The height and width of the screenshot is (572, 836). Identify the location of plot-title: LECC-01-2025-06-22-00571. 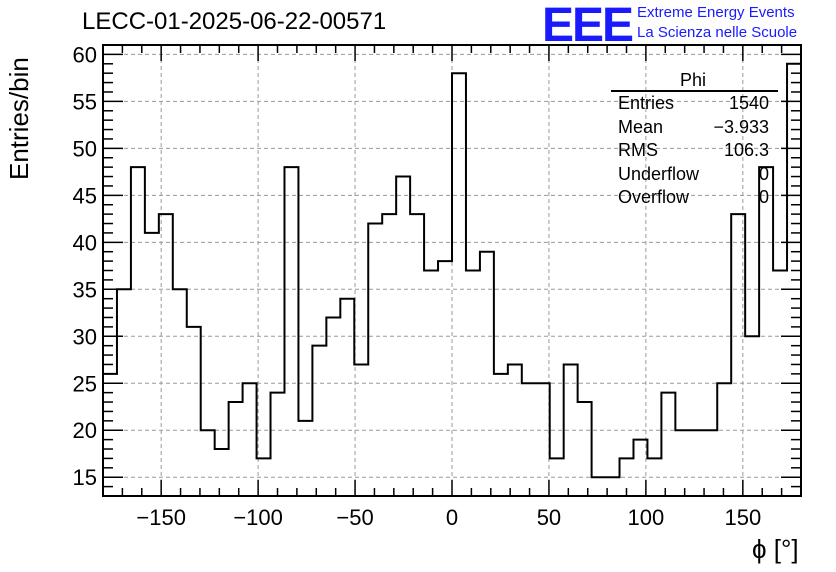
(234, 21).